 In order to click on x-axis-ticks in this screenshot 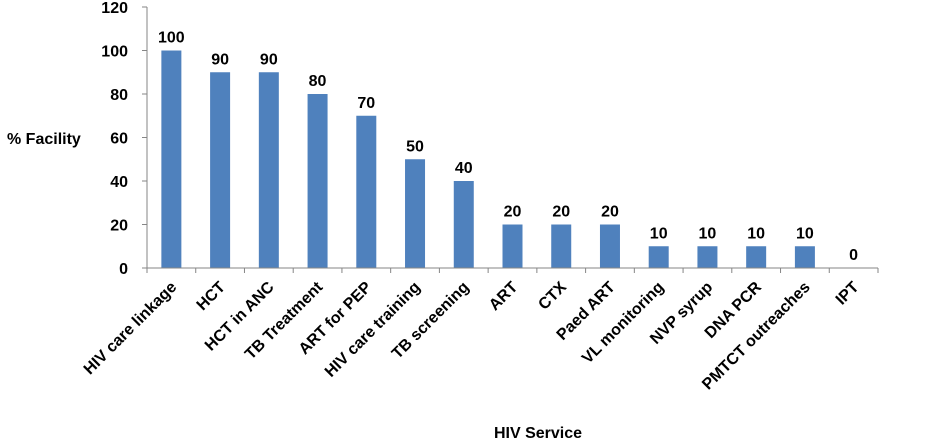, I will do `click(512, 270)`.